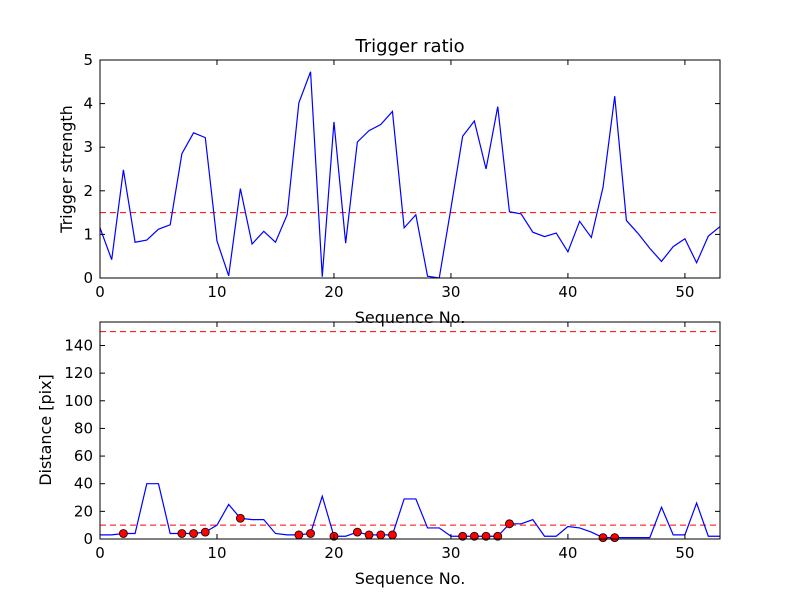 This screenshot has height=600, width=800. What do you see at coordinates (88, 104) in the screenshot?
I see `y-tick-label: 4` at bounding box center [88, 104].